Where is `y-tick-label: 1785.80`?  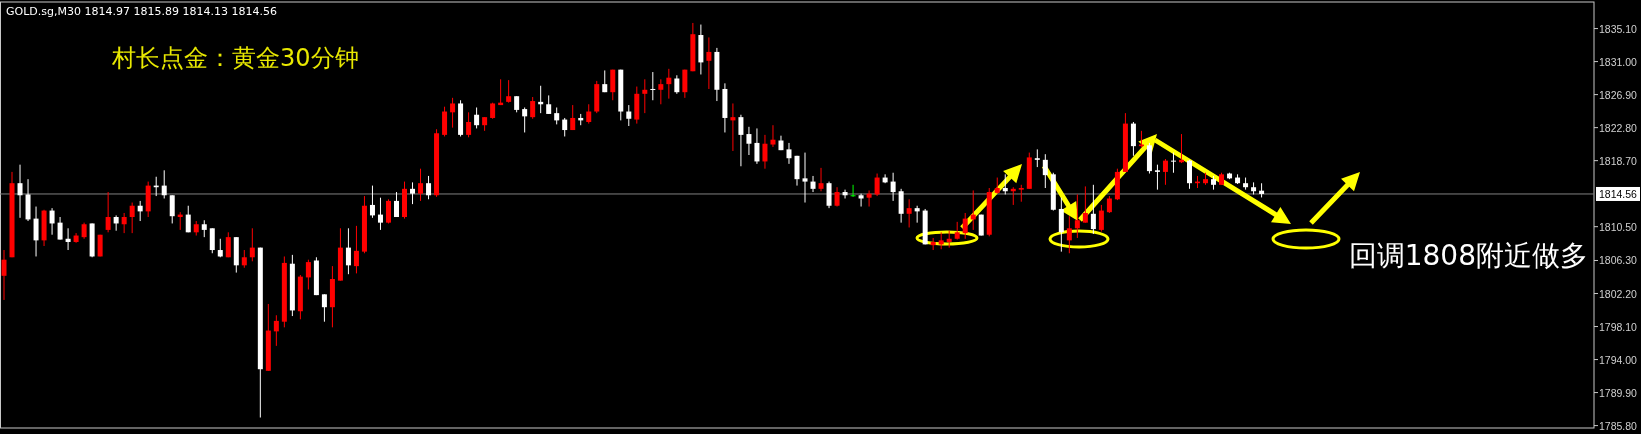 y-tick-label: 1785.80 is located at coordinates (1618, 425).